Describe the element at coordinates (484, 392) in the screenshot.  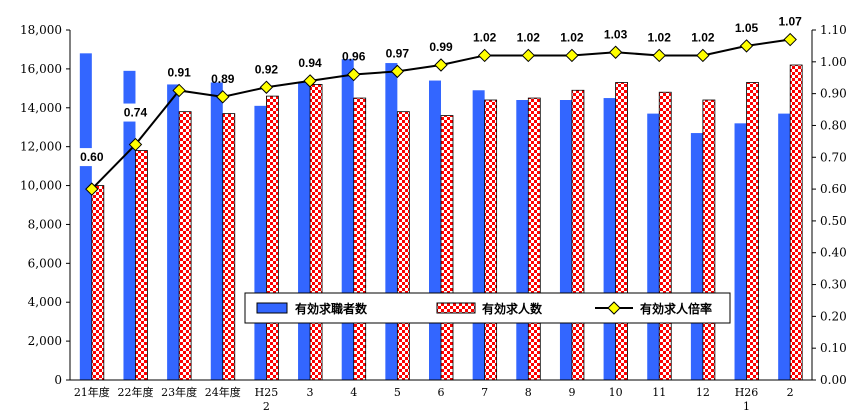
I see `x-tick-label: 7` at that location.